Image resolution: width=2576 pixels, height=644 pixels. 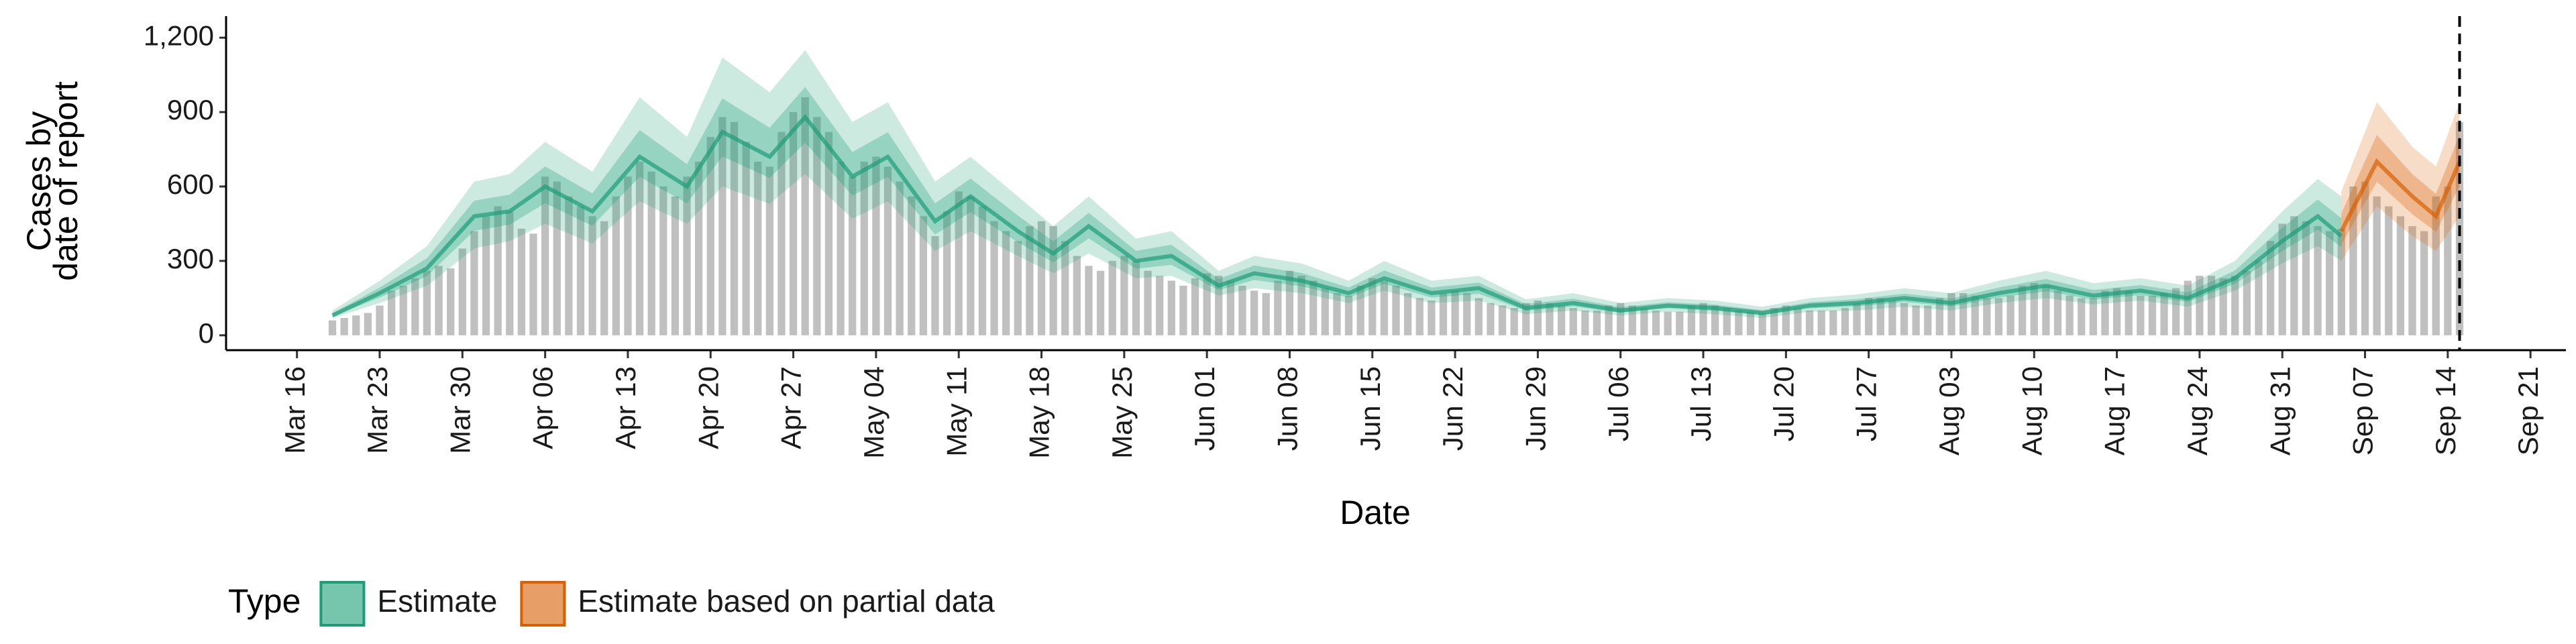 What do you see at coordinates (437, 601) in the screenshot?
I see `legend-label: Estimate` at bounding box center [437, 601].